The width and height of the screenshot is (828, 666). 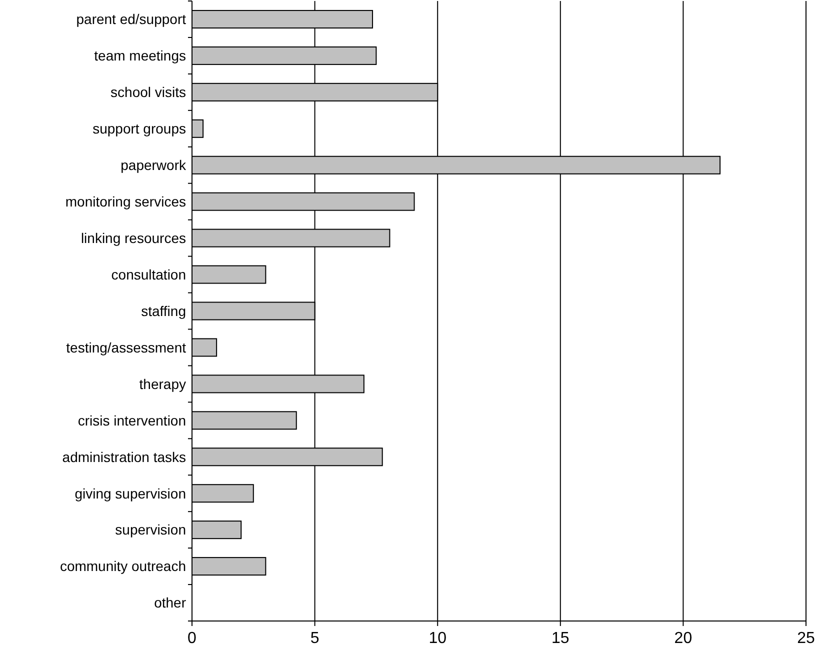 What do you see at coordinates (561, 638) in the screenshot?
I see `x-tick-label: 15` at bounding box center [561, 638].